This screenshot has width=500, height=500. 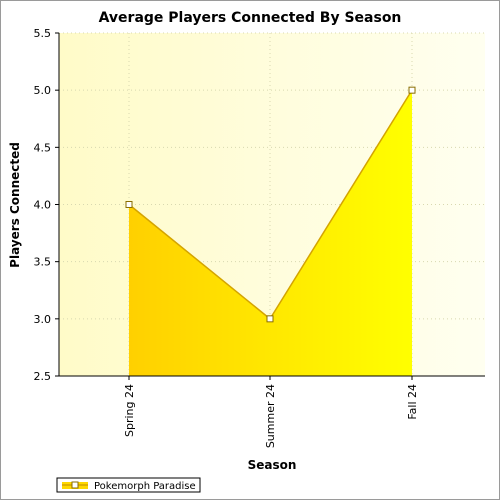 I want to click on y-tick-label: 5.0, so click(x=43, y=90).